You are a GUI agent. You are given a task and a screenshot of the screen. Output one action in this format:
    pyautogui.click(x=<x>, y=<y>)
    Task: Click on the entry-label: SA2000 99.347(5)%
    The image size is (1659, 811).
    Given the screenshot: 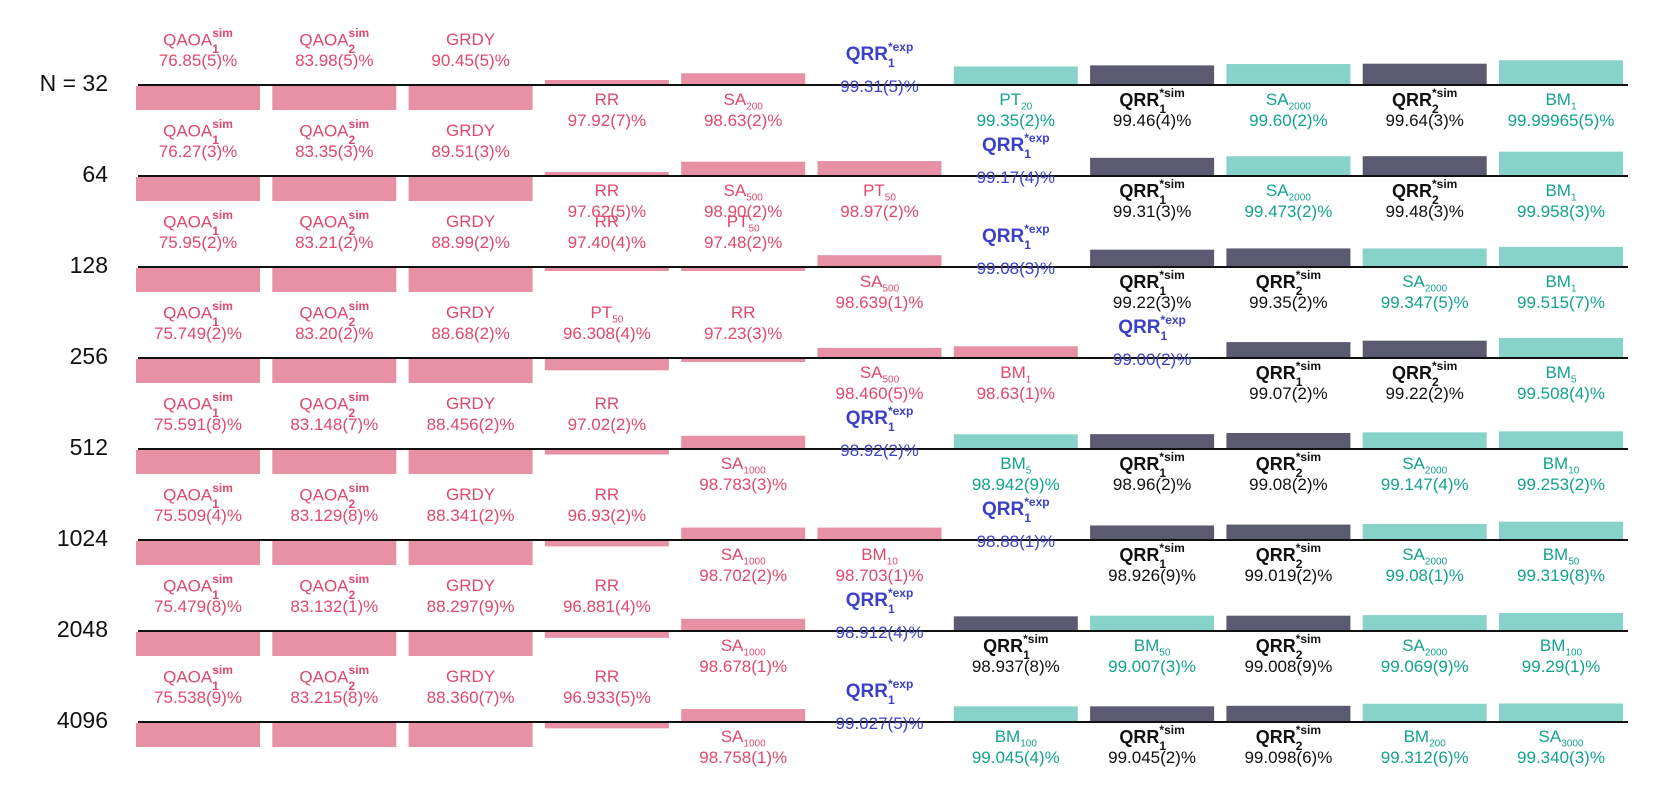 What is the action you would take?
    pyautogui.click(x=1425, y=292)
    